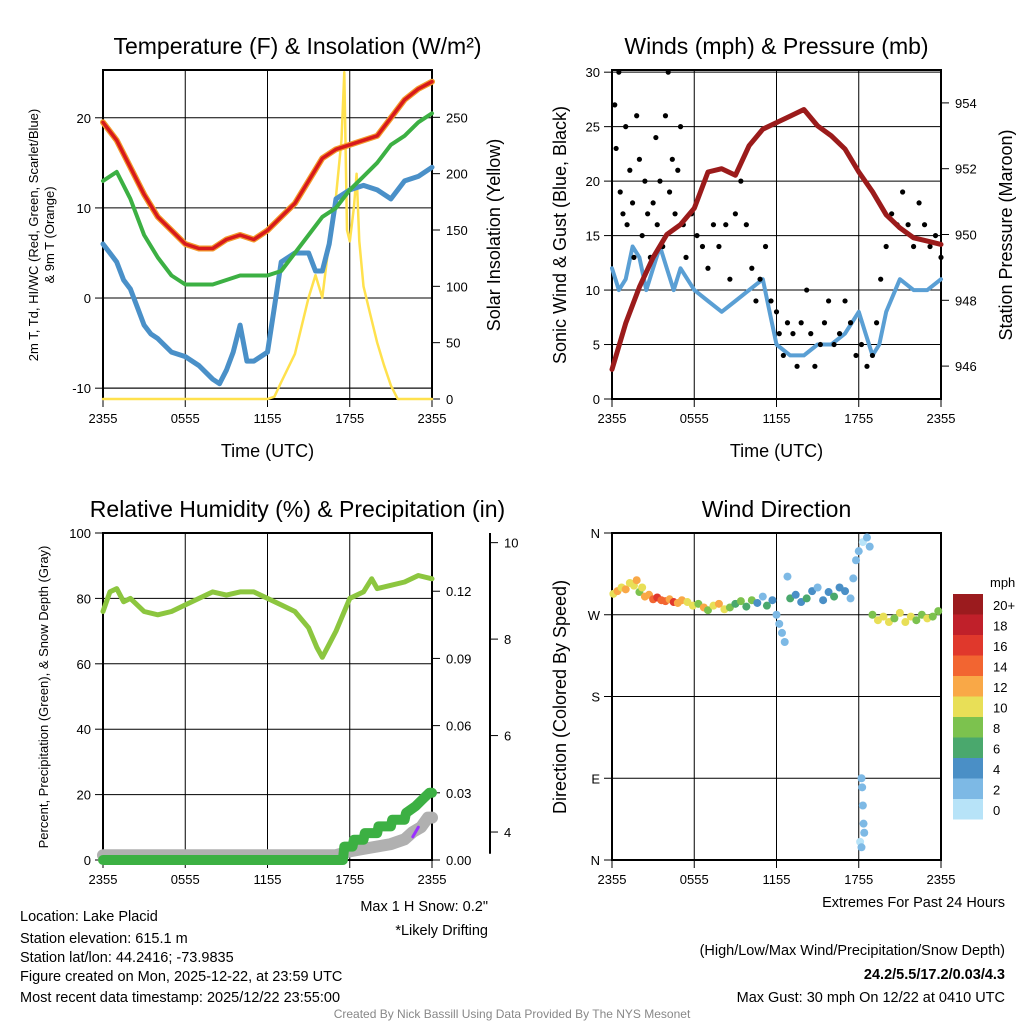 Image resolution: width=1024 pixels, height=1024 pixels. What do you see at coordinates (458, 860) in the screenshot?
I see `y-tick-label: 0.00` at bounding box center [458, 860].